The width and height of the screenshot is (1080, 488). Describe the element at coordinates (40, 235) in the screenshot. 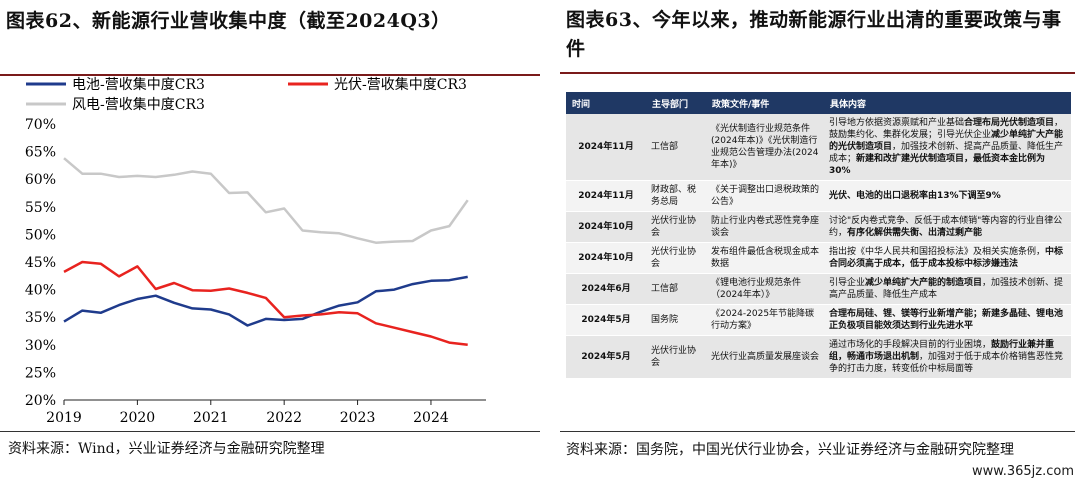

I see `y-tick-label: 50%` at that location.